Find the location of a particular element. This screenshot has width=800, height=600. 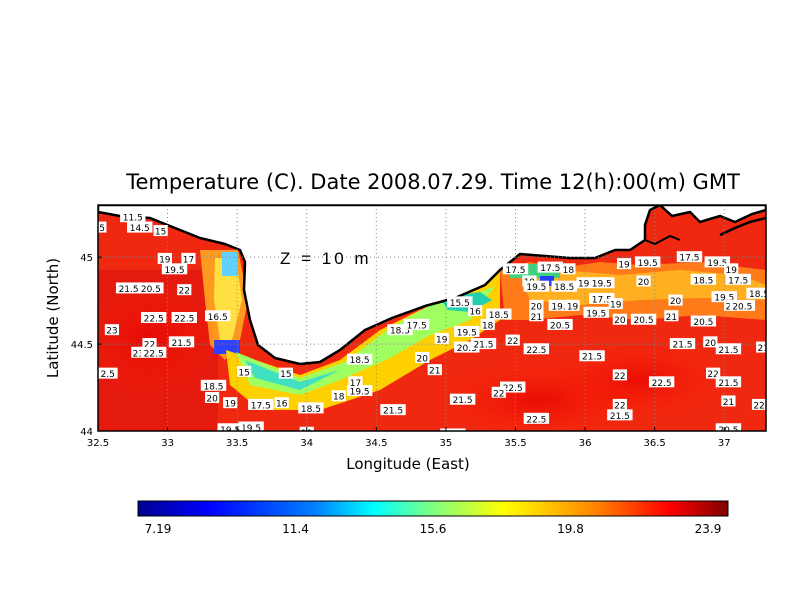

y-axis-ticks: 44 44.5 45 is located at coordinates (86, 345).